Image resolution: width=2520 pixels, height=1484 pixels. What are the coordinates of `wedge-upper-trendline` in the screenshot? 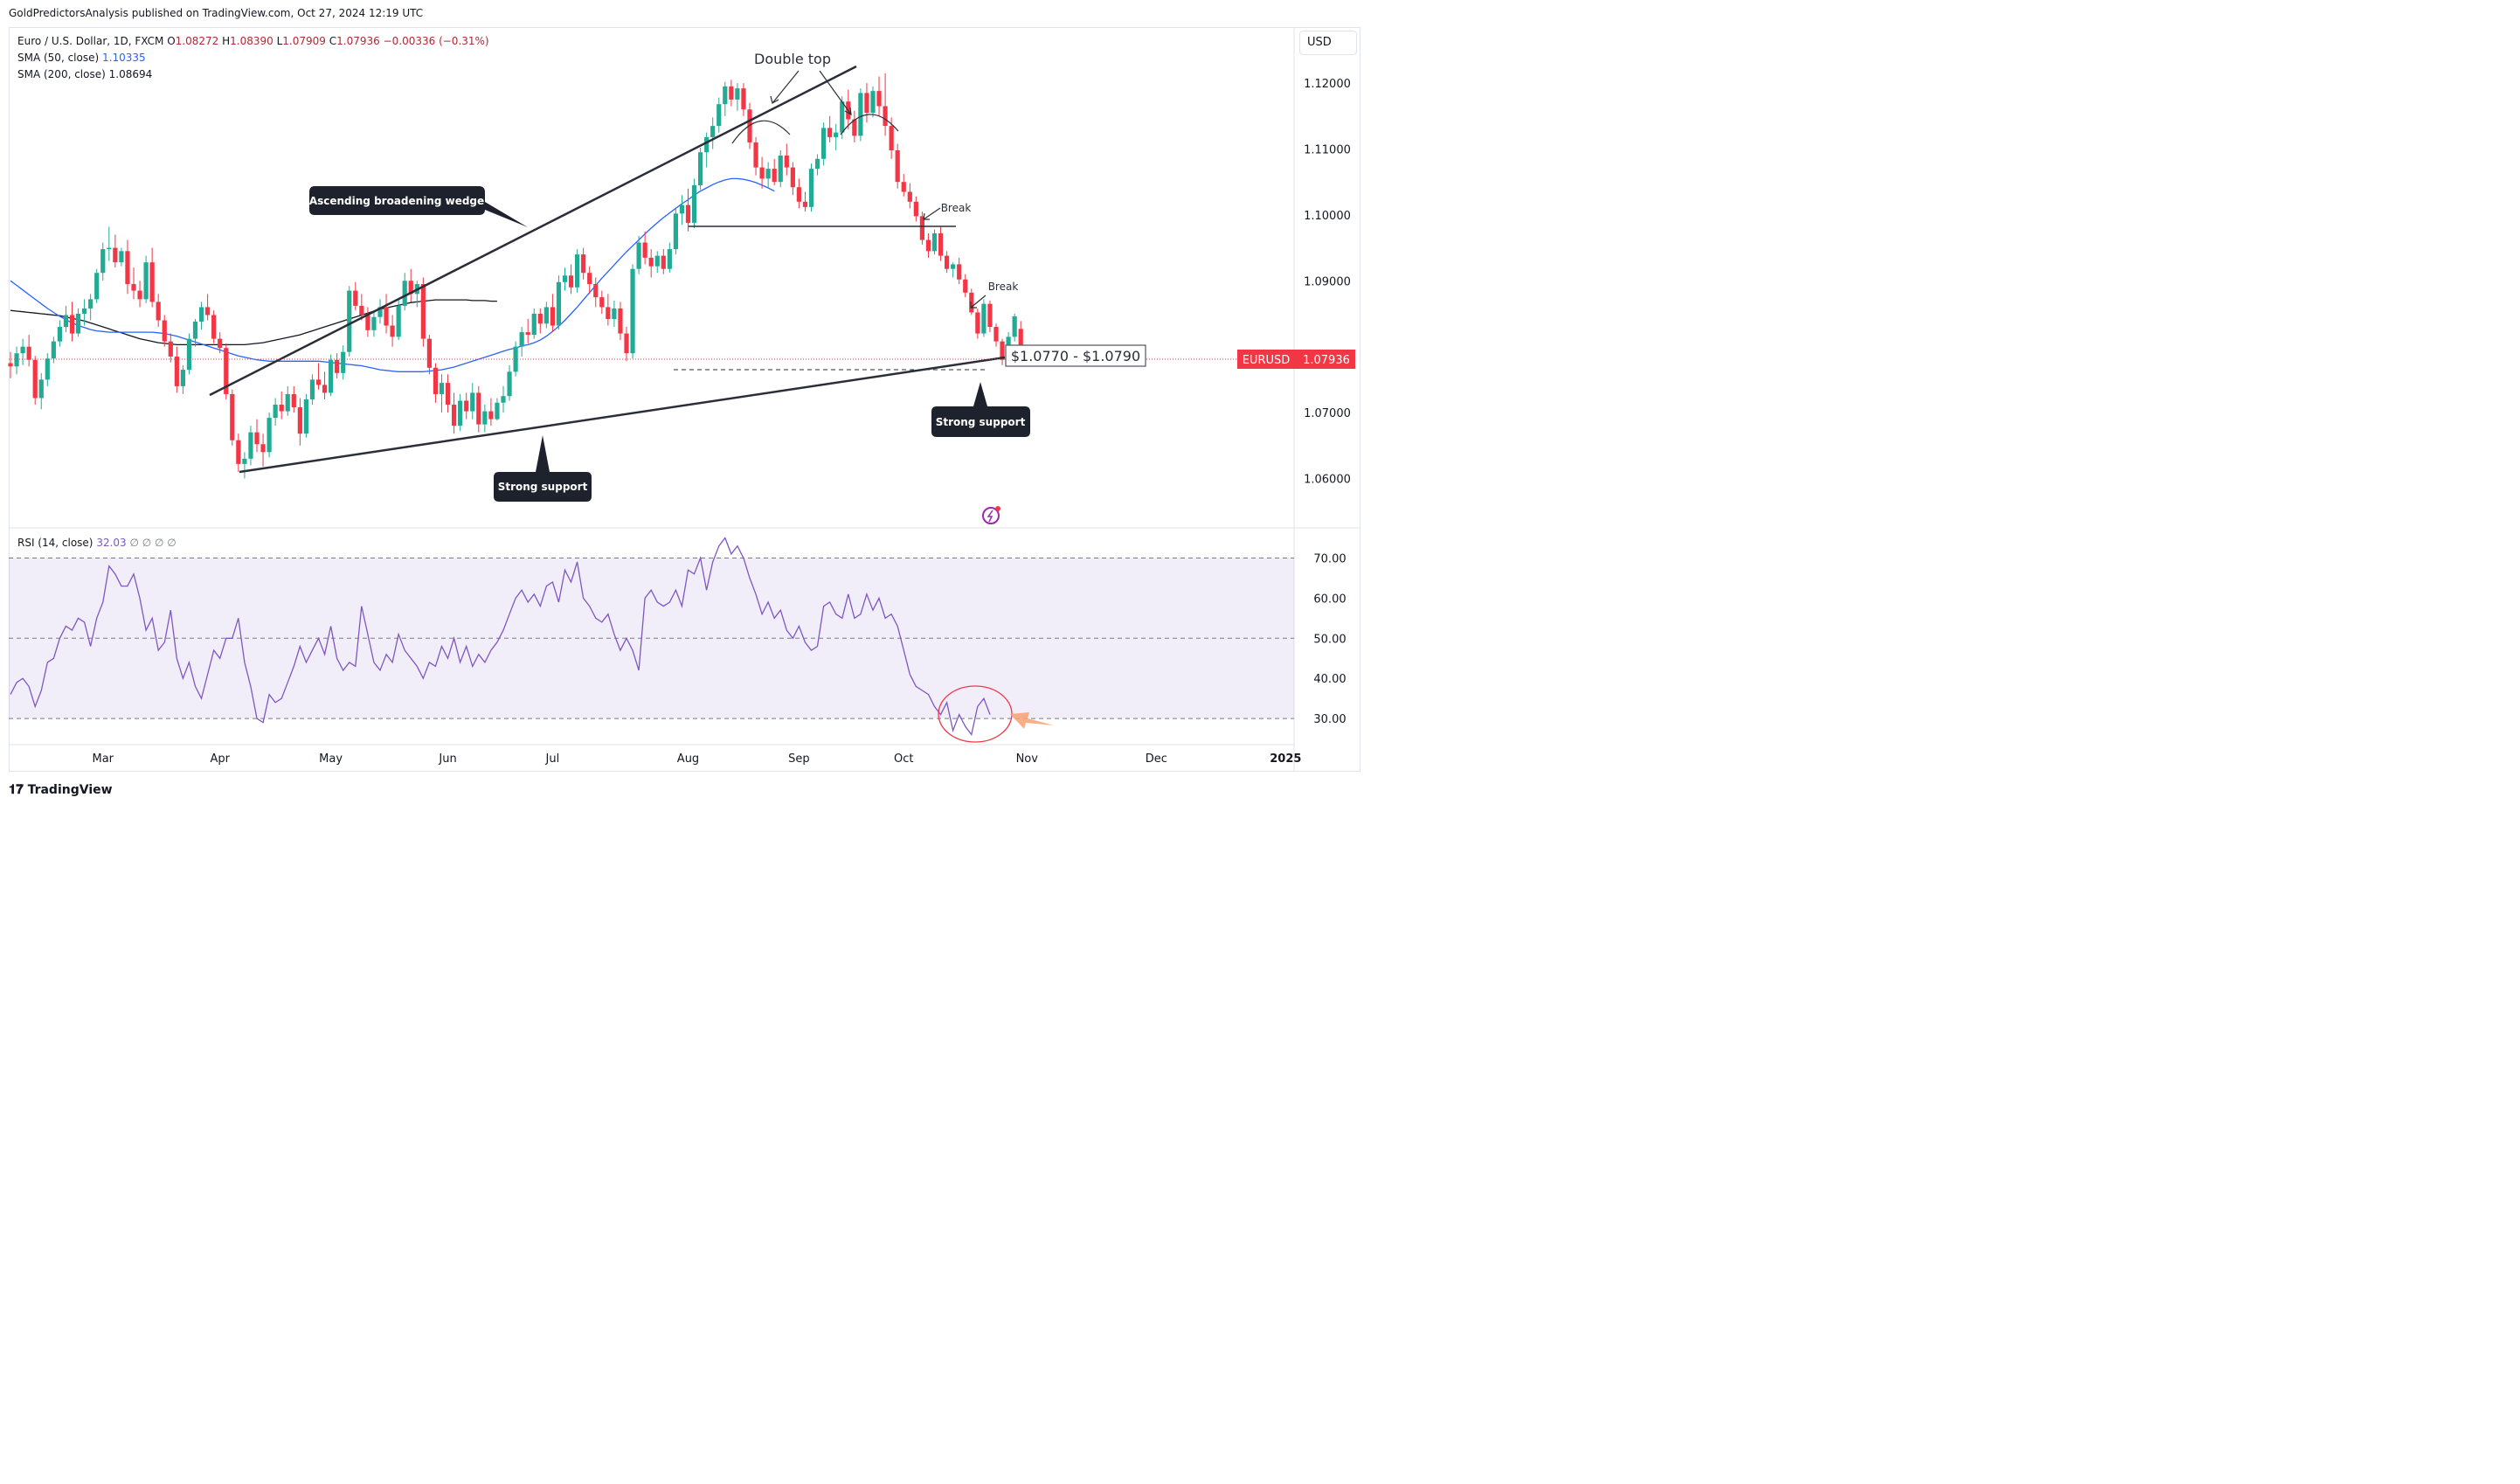 It's located at (533, 231).